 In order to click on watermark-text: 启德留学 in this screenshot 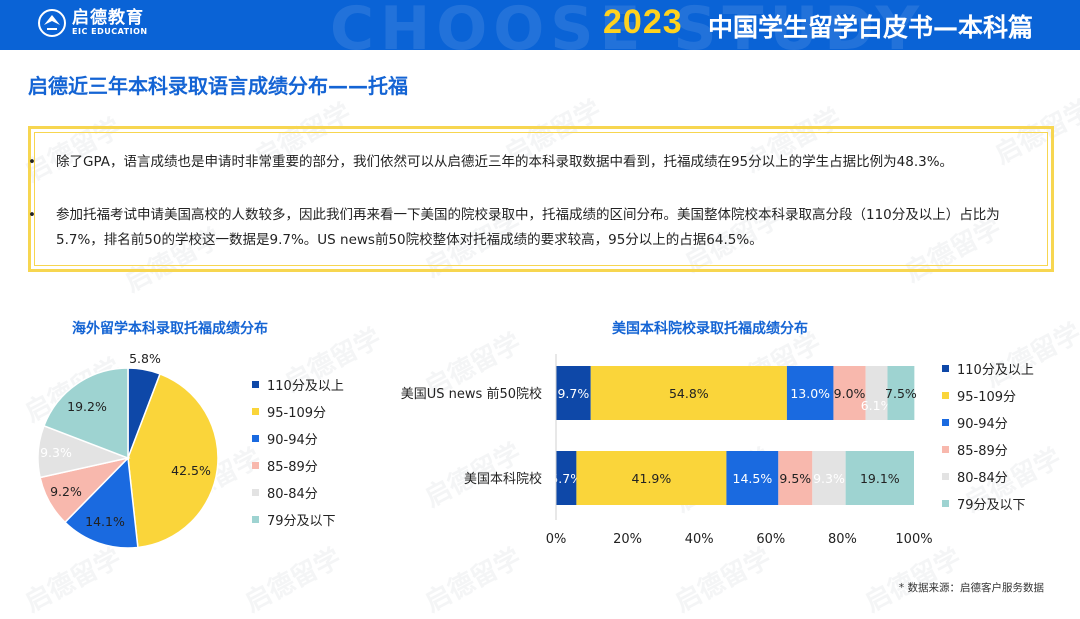, I will do `click(293, 581)`.